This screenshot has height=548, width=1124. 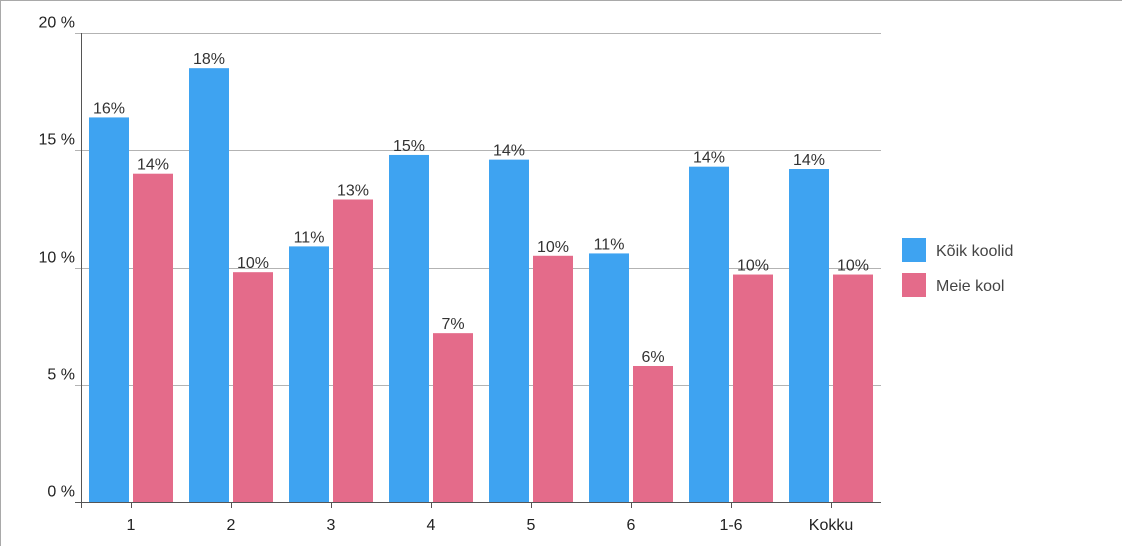 I want to click on data-label: 16%, so click(x=109, y=108).